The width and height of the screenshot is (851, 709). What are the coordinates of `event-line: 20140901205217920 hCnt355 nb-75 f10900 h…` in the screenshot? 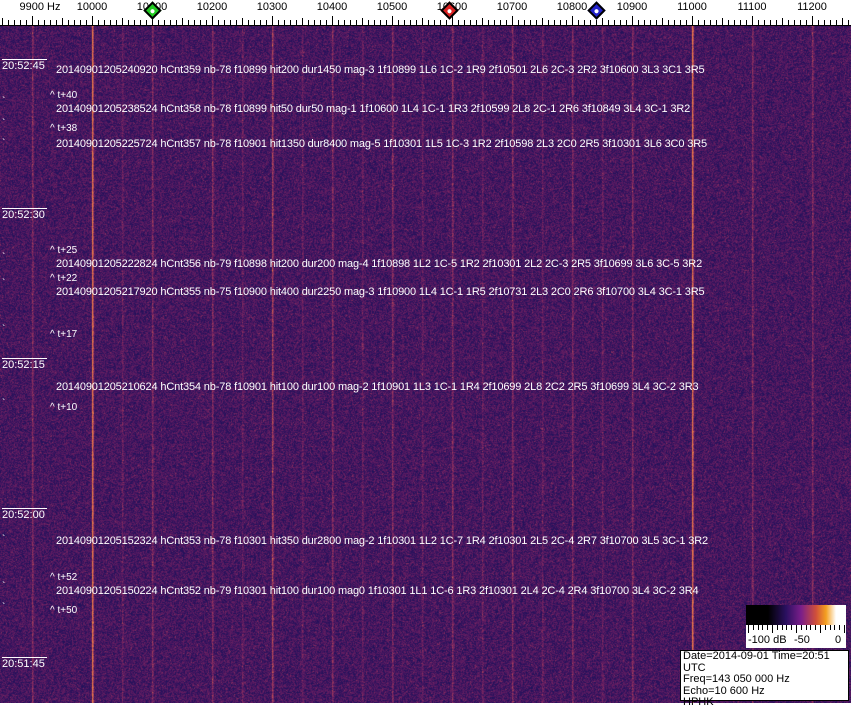 It's located at (380, 292).